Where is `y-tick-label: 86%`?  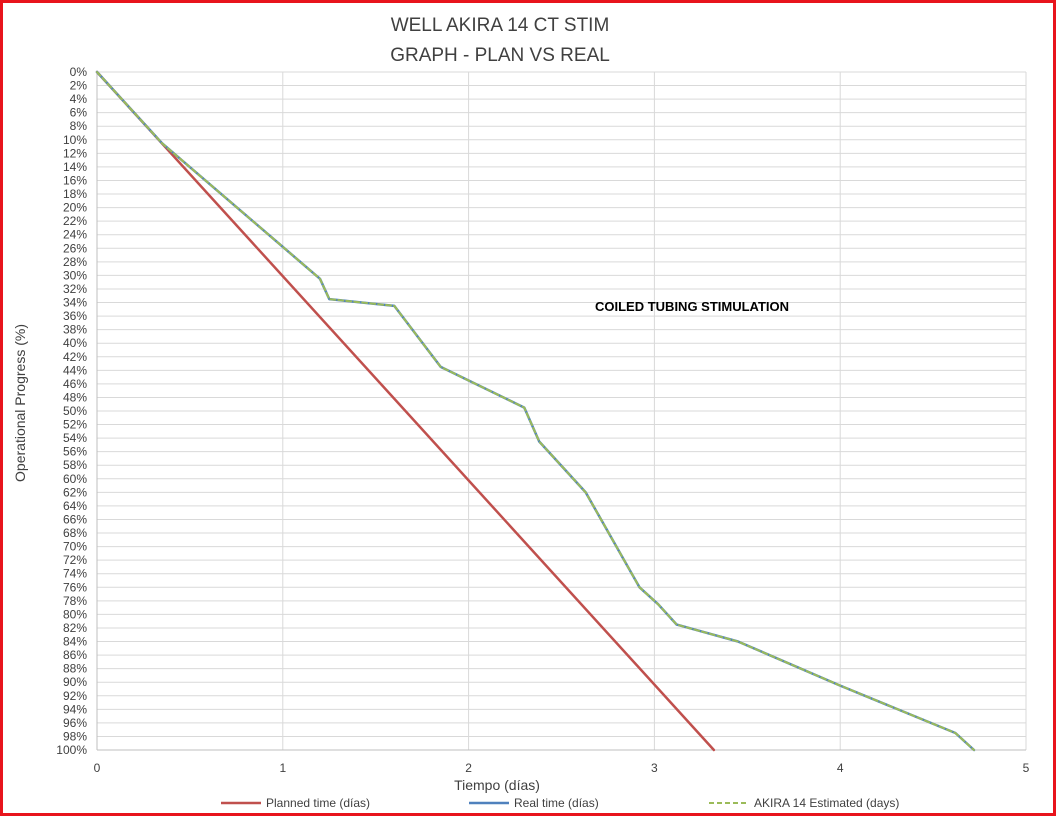 y-tick-label: 86% is located at coordinates (75, 655).